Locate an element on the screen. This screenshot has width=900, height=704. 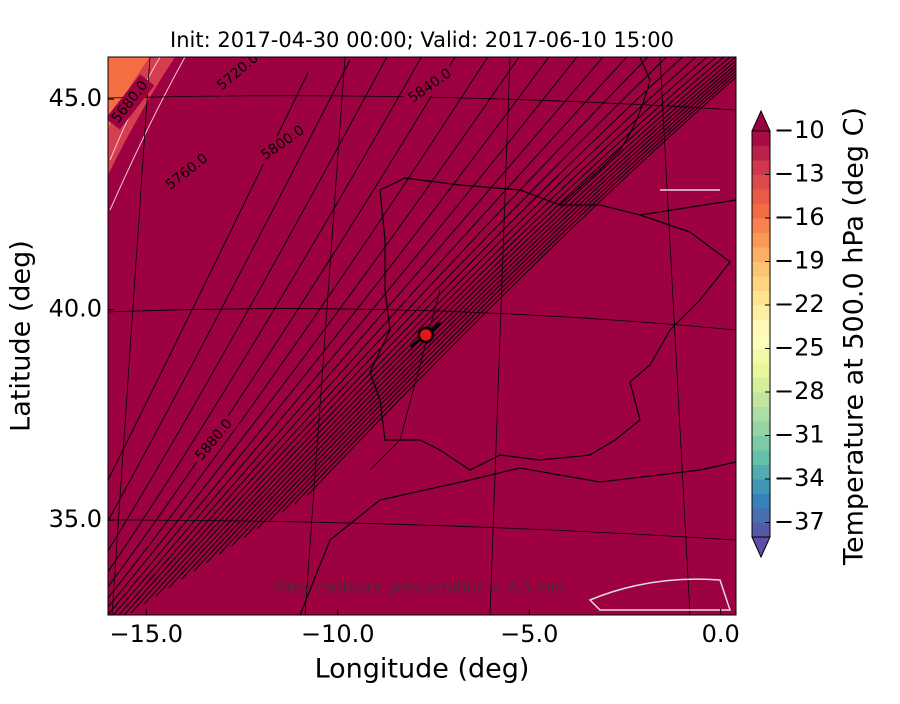
colorbar-frame is located at coordinates (761, 334).